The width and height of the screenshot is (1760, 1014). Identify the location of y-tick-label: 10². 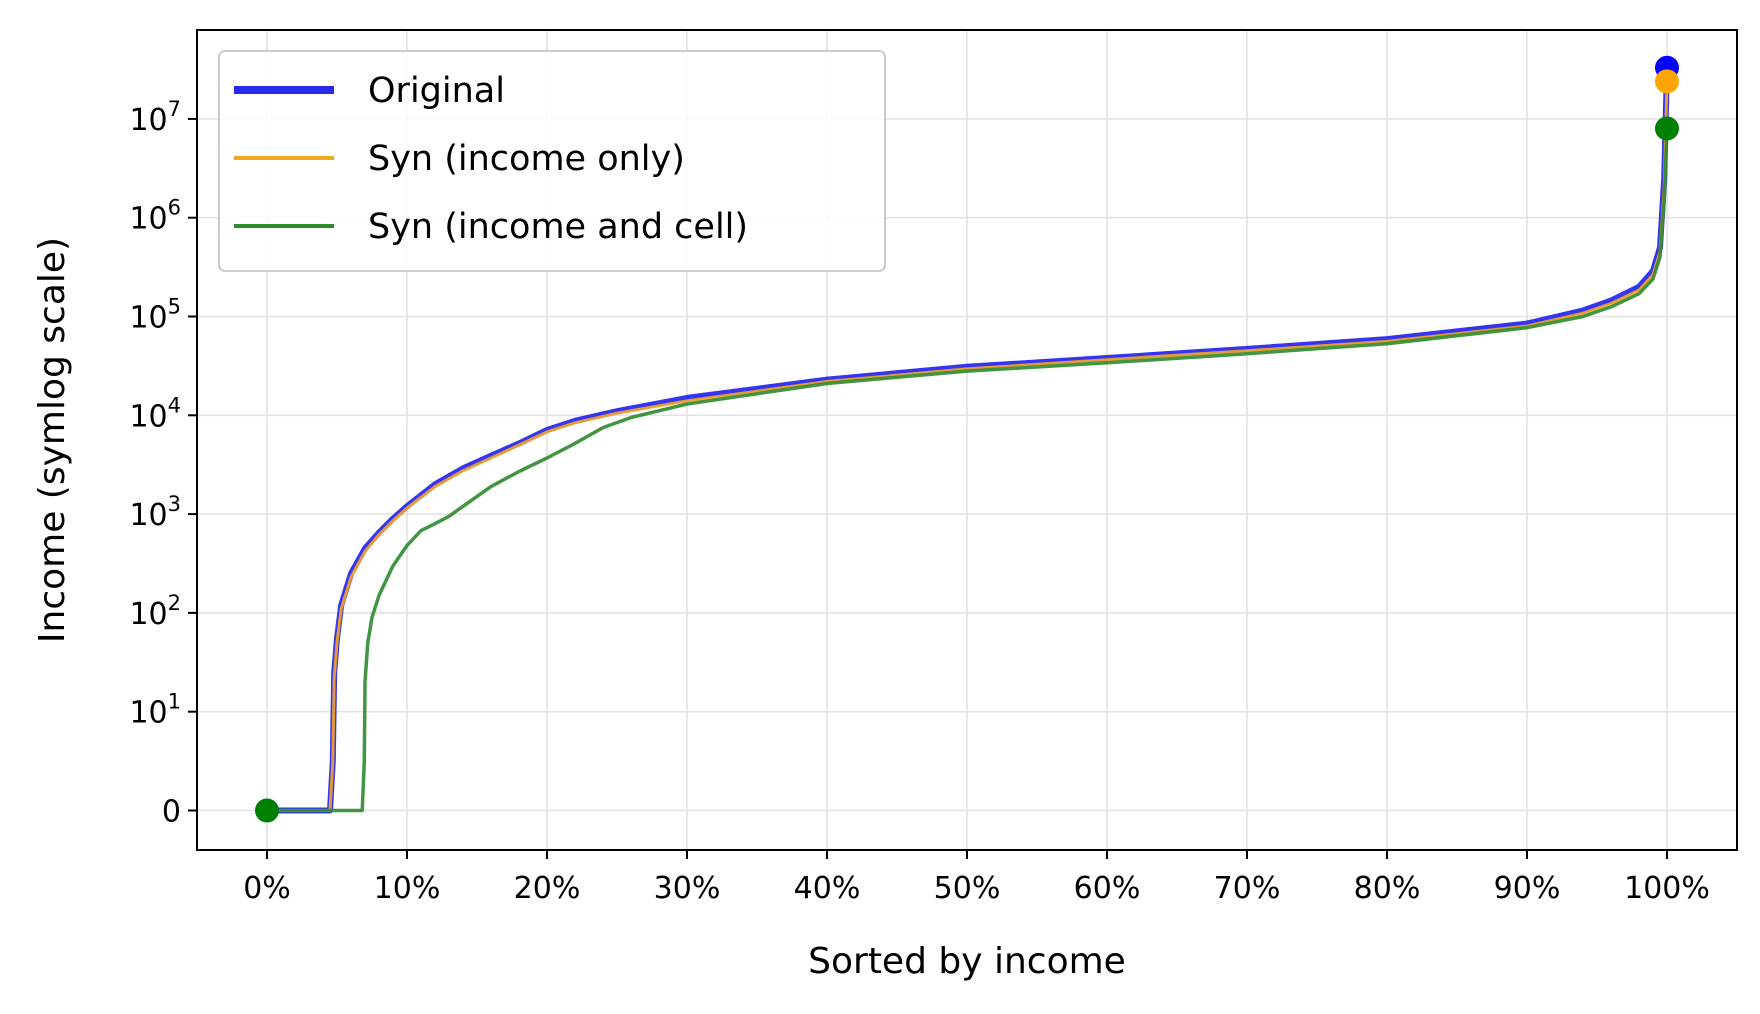
(155, 611).